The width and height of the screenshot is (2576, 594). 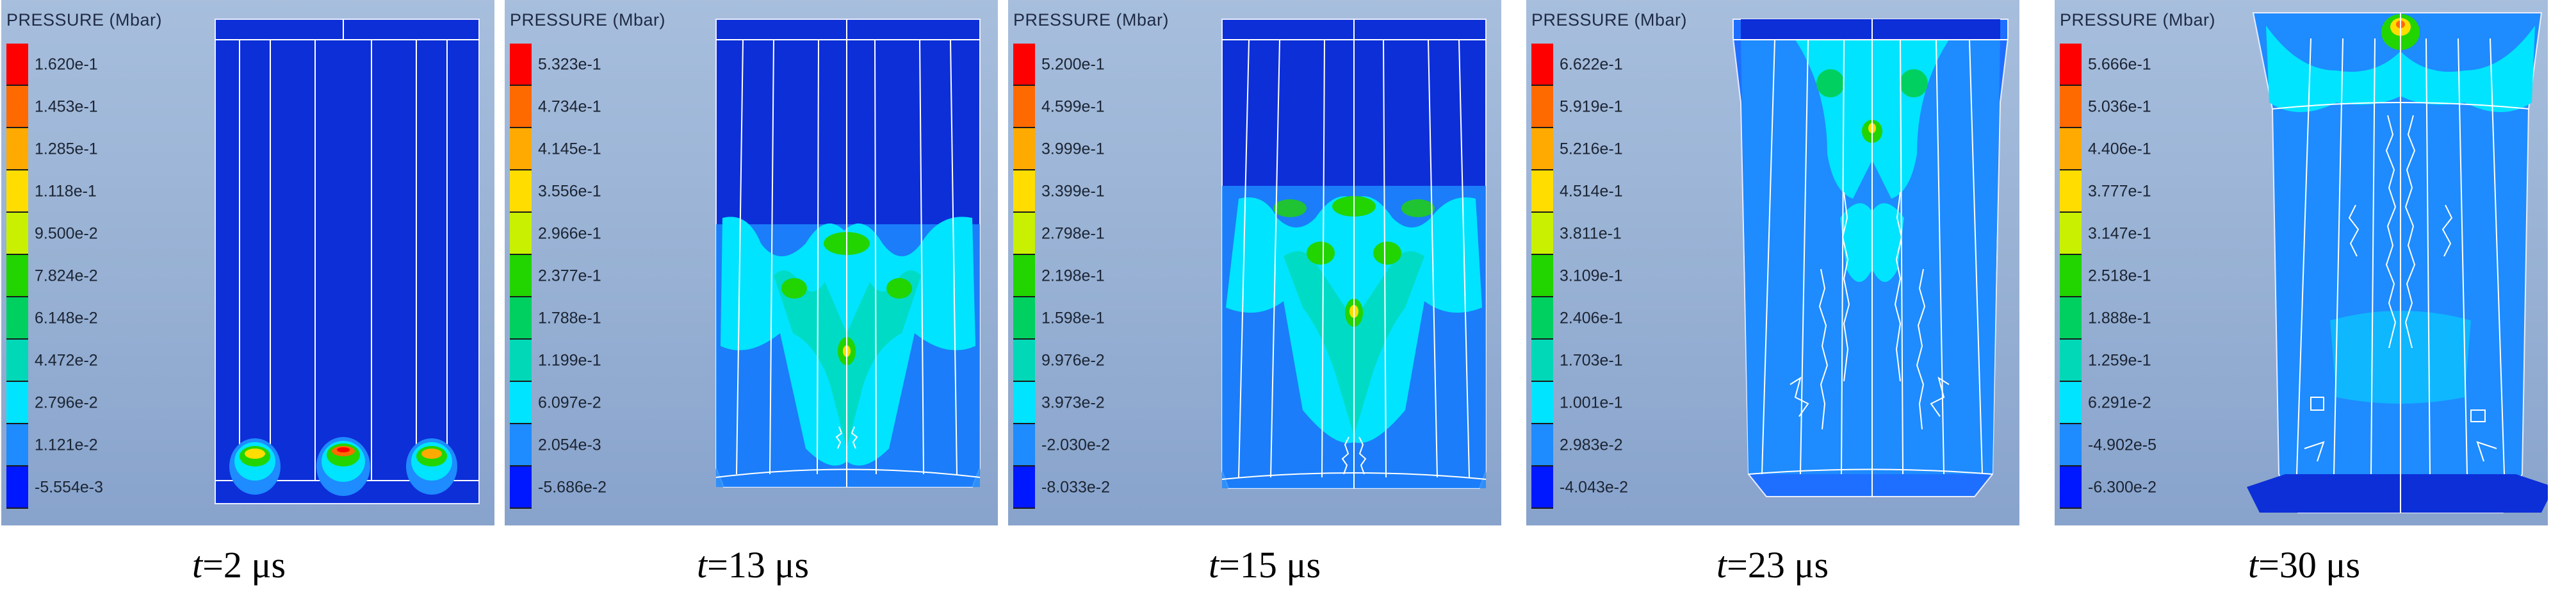 What do you see at coordinates (2397, 262) in the screenshot?
I see `pressure-field-t30` at bounding box center [2397, 262].